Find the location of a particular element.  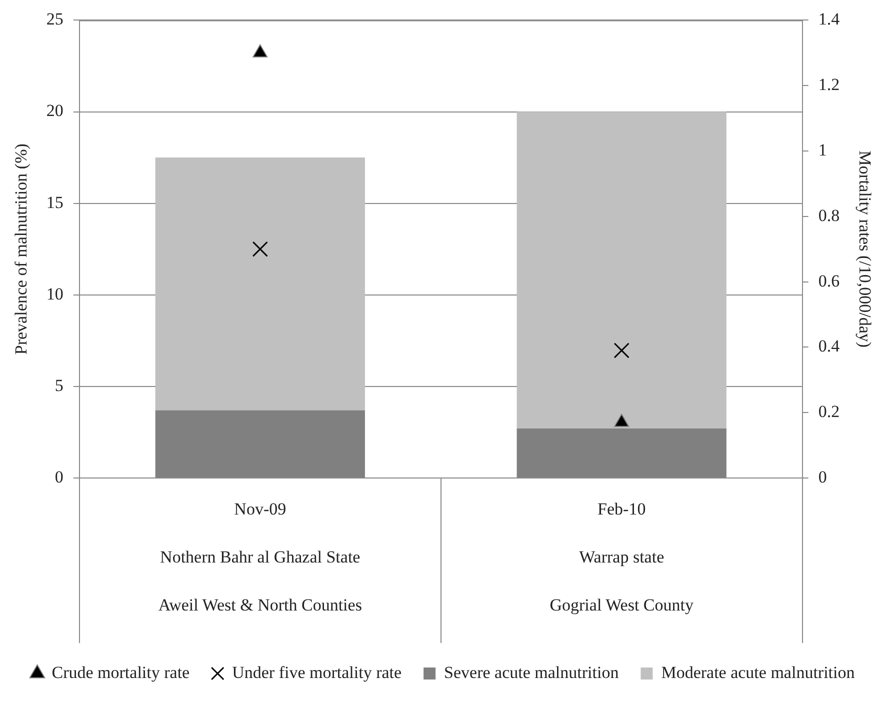

y2-tick-label: 1 is located at coordinates (822, 150).